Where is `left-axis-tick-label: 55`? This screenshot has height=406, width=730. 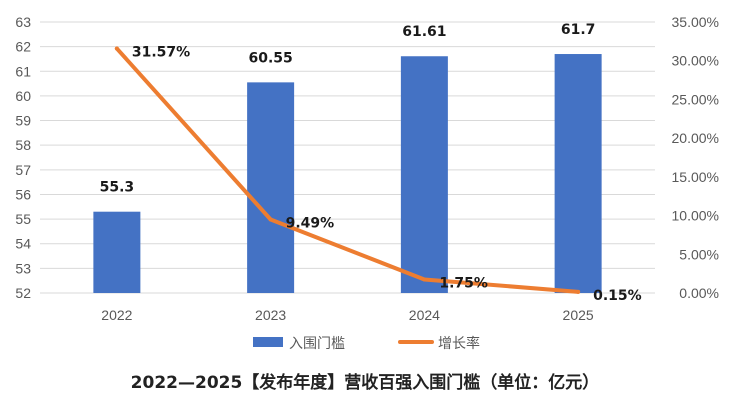
left-axis-tick-label: 55 is located at coordinates (23, 219).